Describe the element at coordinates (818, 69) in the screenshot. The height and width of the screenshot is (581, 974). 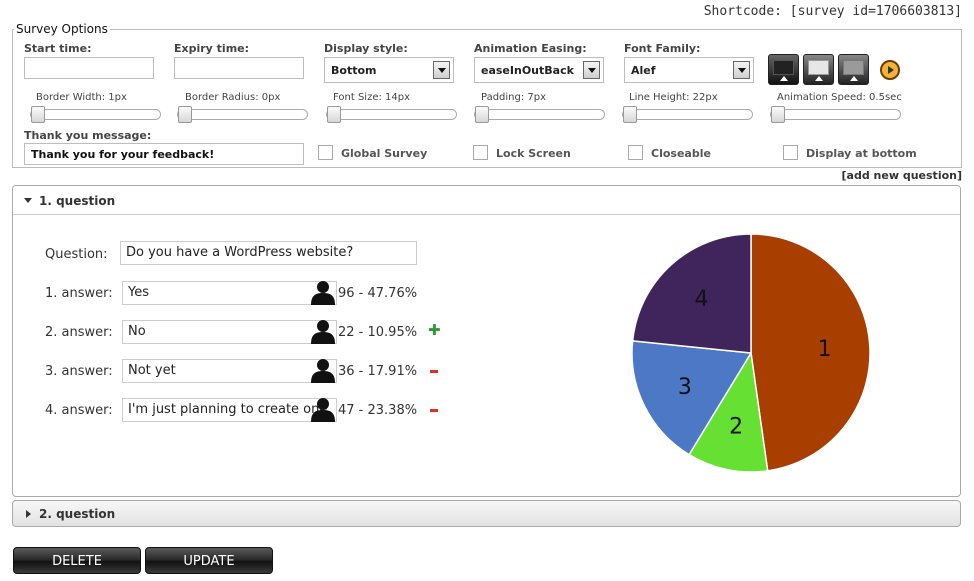
I see `style-light-icon` at that location.